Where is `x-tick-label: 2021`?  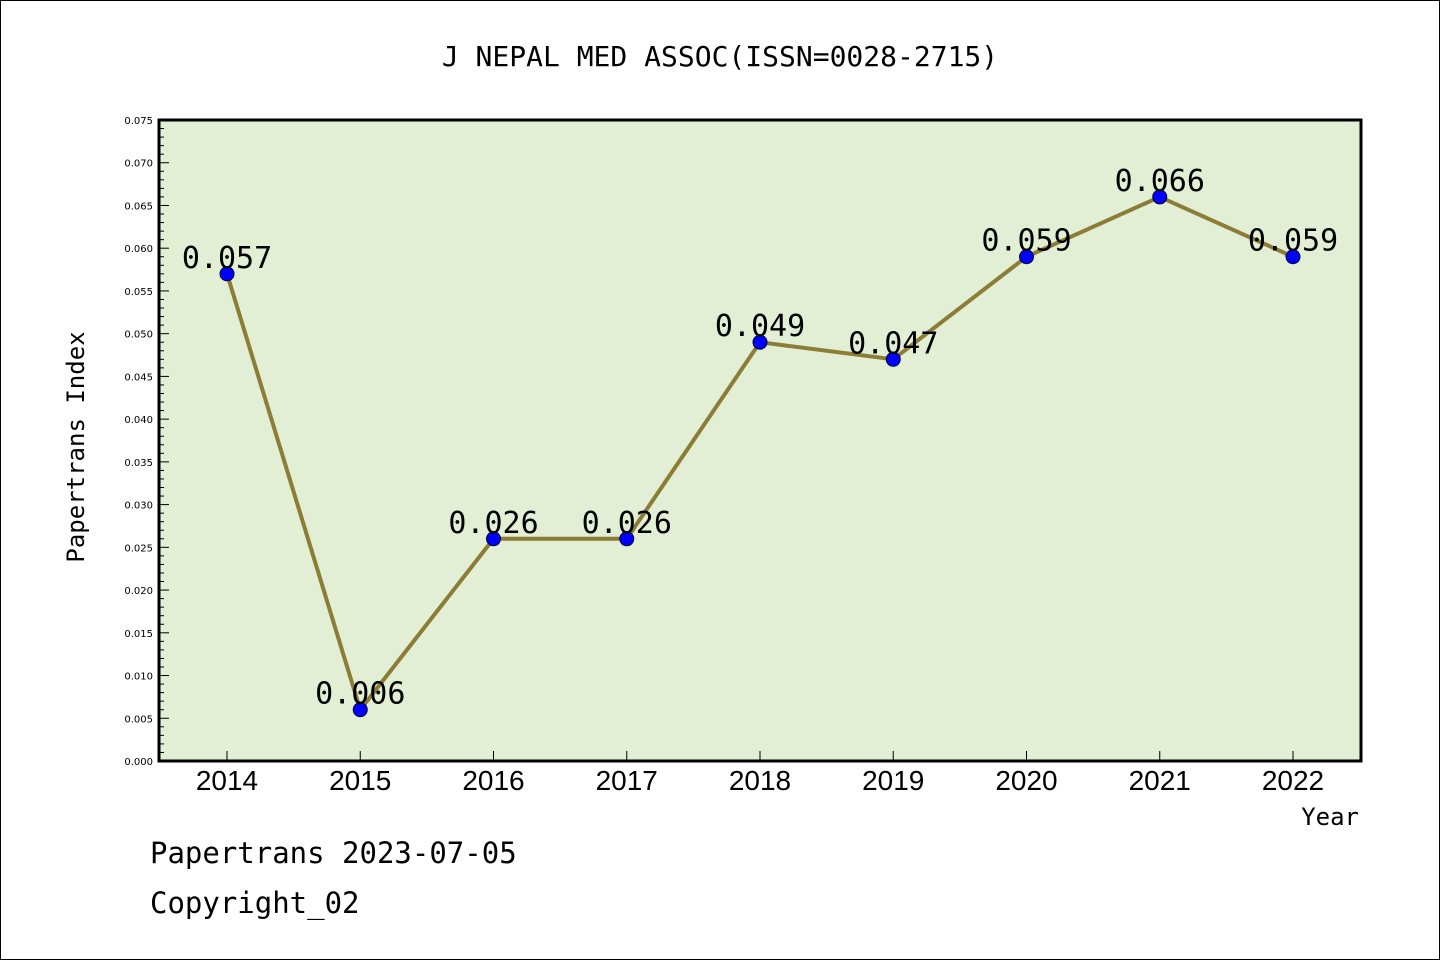 x-tick-label: 2021 is located at coordinates (1160, 780).